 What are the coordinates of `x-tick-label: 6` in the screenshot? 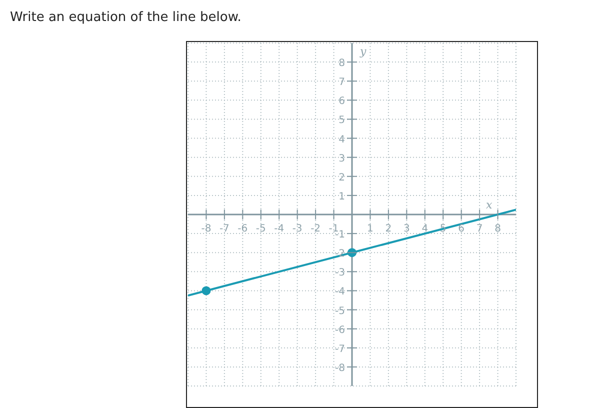 It's located at (461, 229).